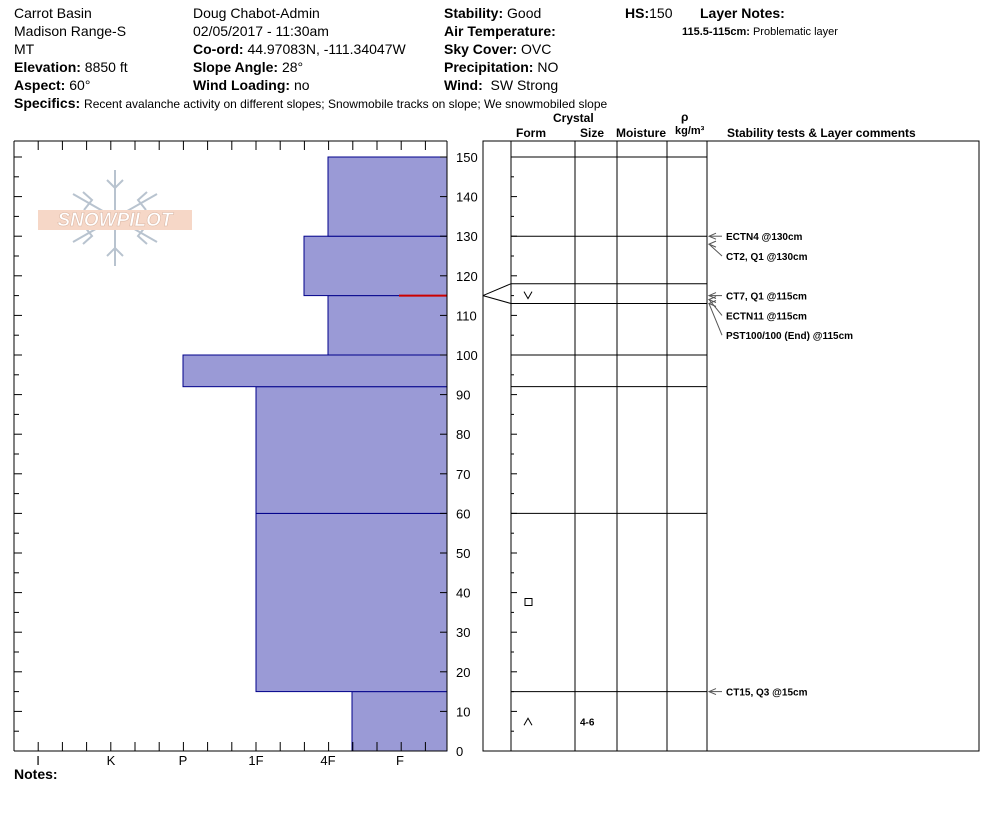 Image resolution: width=994 pixels, height=840 pixels. Describe the element at coordinates (251, 85) in the screenshot. I see `wind-loading: Wind Loading: no` at that location.